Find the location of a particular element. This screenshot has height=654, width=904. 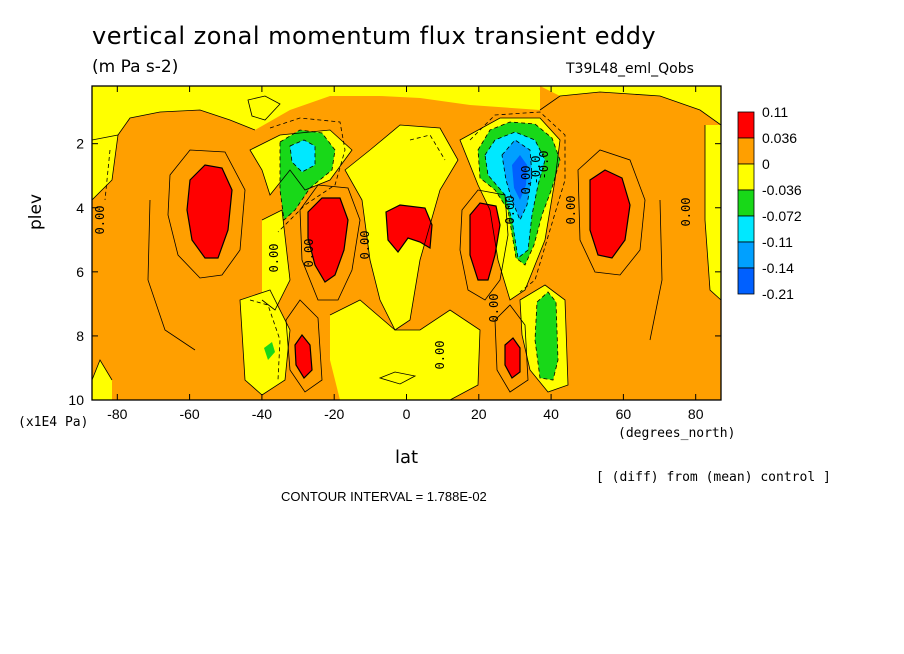

x-tick-label: -60 is located at coordinates (189, 414).